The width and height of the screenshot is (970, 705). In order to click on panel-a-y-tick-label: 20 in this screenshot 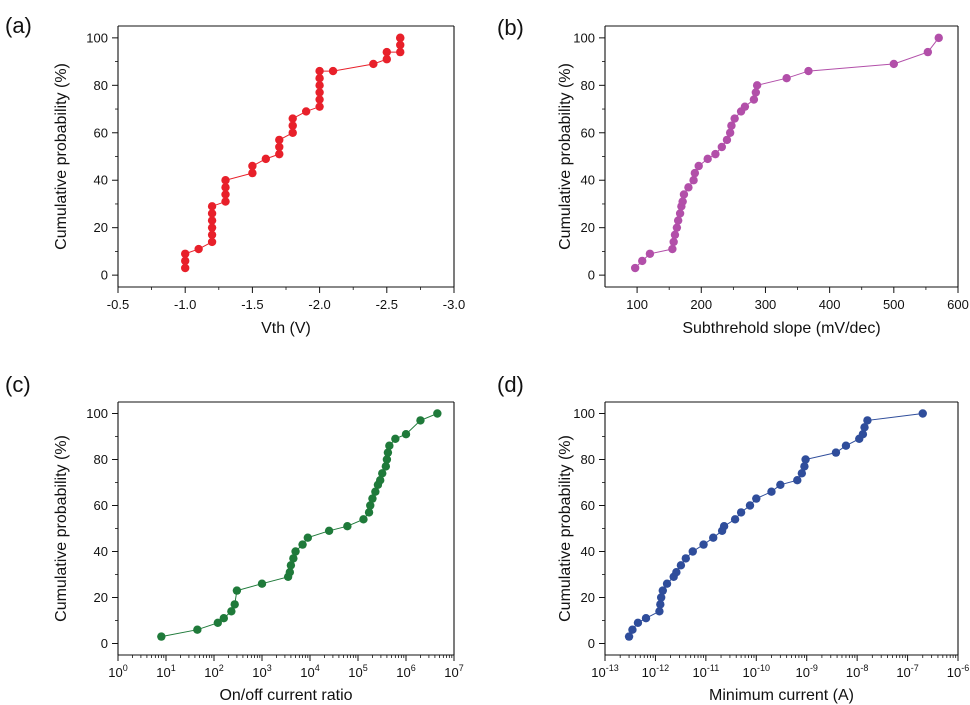, I will do `click(101, 227)`.